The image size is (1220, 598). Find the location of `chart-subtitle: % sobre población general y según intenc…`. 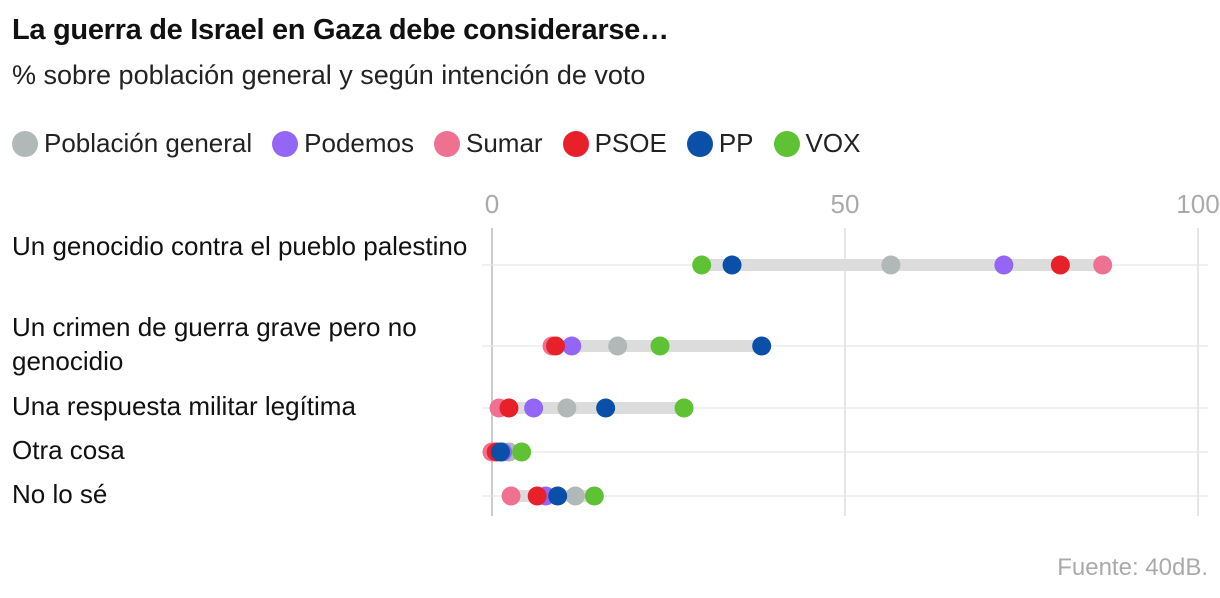

chart-subtitle: % sobre población general y según intenc… is located at coordinates (329, 75).